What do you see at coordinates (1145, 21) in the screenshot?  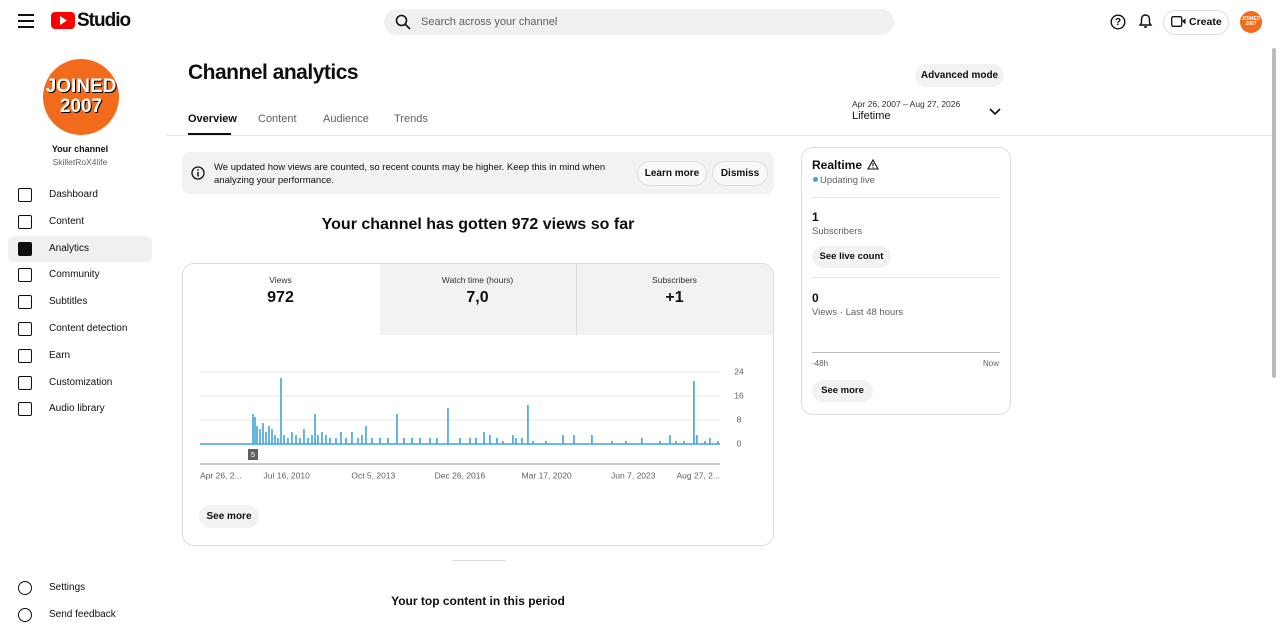 I see `notifications-icon` at bounding box center [1145, 21].